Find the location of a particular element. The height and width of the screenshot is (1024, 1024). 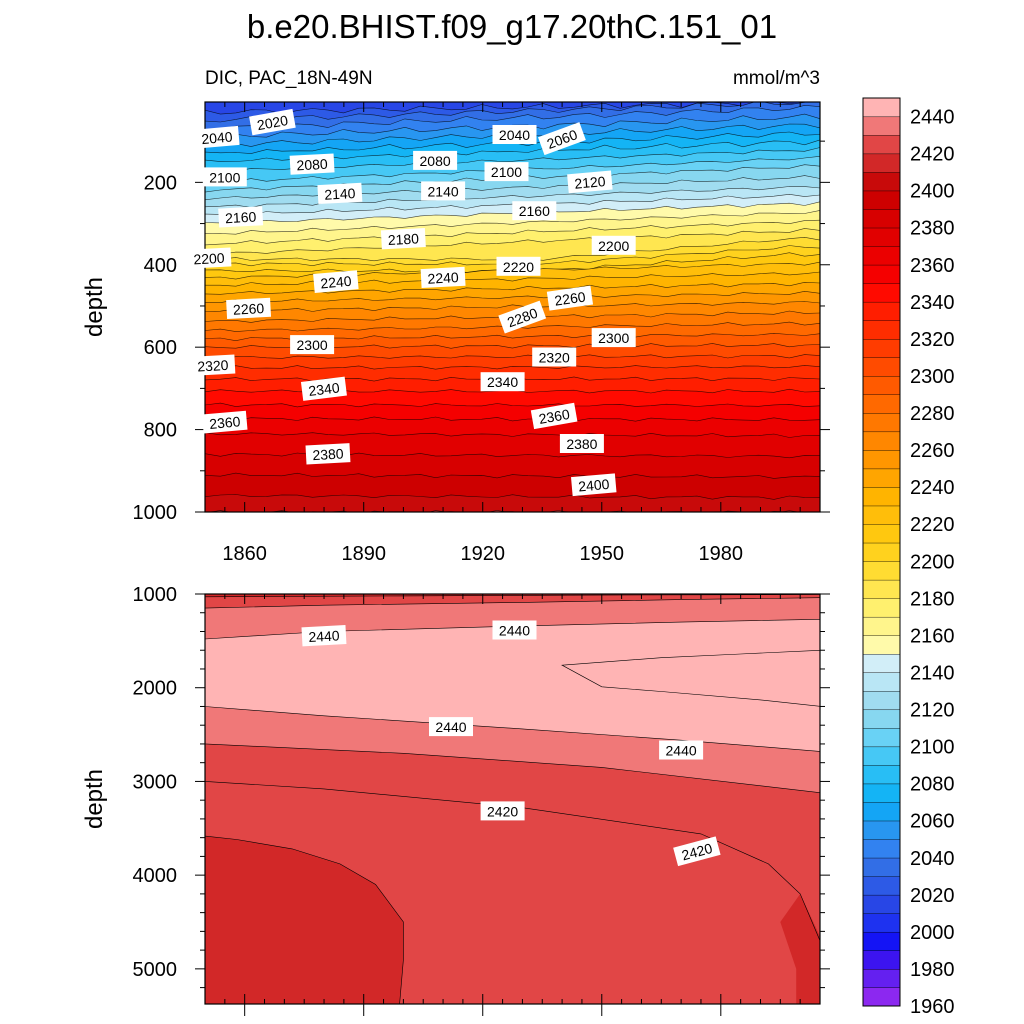

colorbar-tick-label: 1960 is located at coordinates (932, 1007).